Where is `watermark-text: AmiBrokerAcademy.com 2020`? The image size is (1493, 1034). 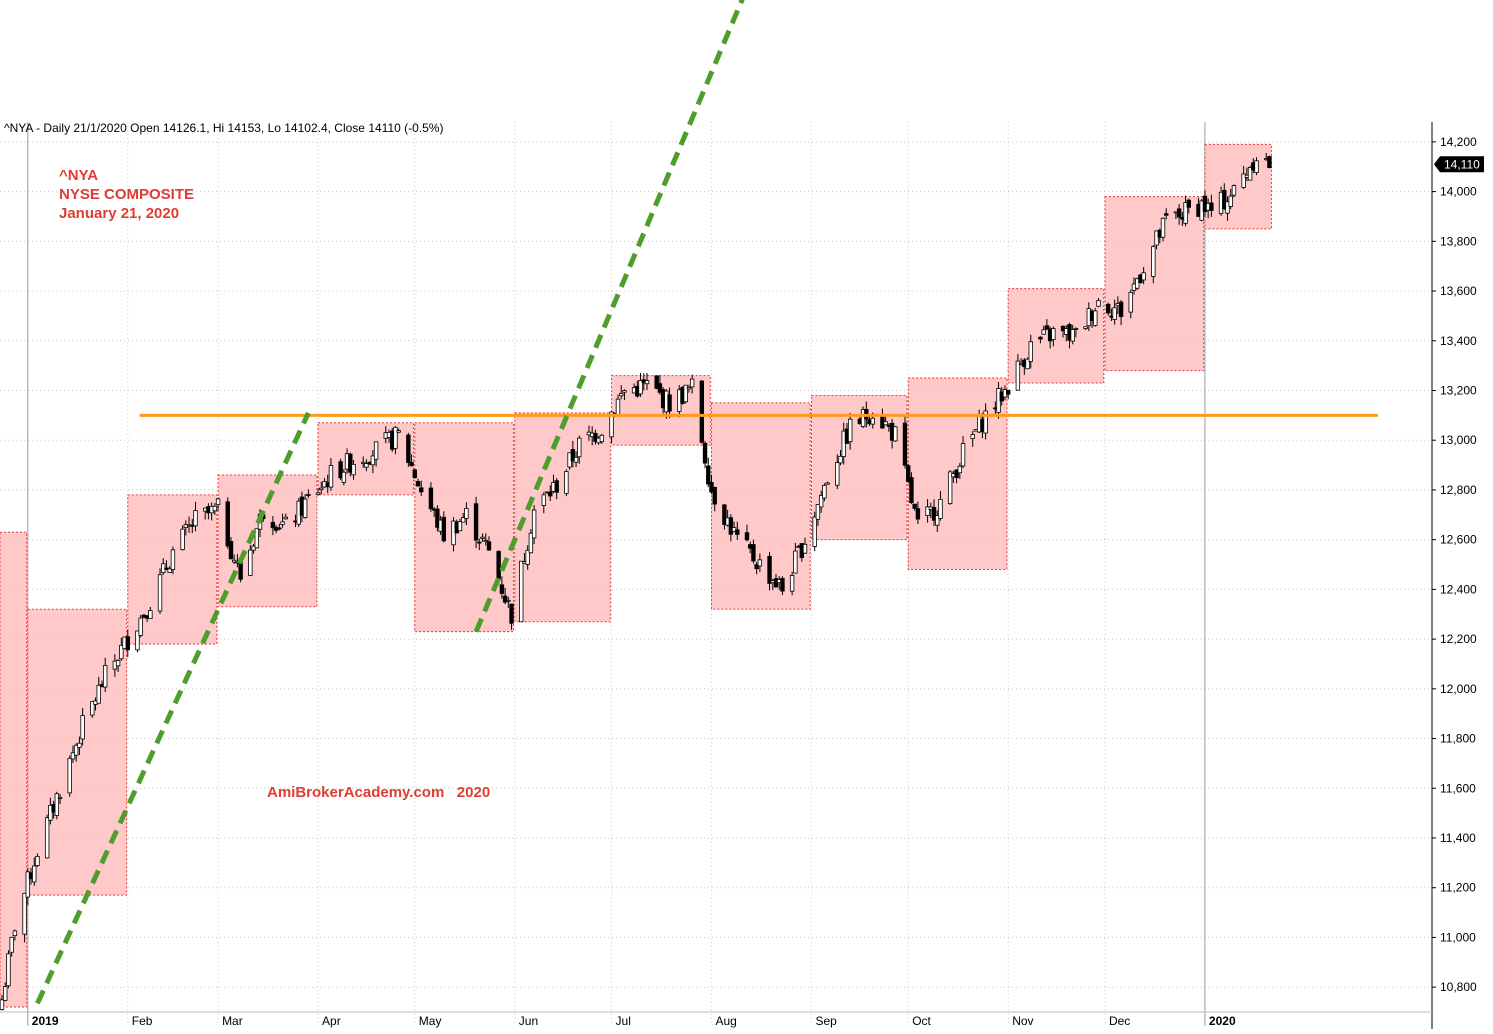 watermark-text: AmiBrokerAcademy.com 2020 is located at coordinates (378, 792).